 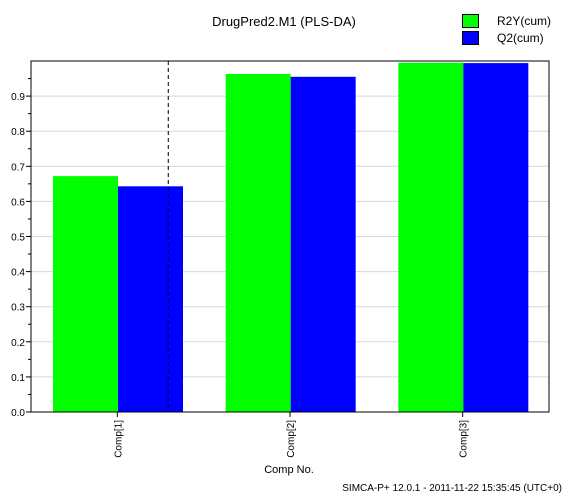 I want to click on x-tick-label: Comp[1], so click(x=118, y=439).